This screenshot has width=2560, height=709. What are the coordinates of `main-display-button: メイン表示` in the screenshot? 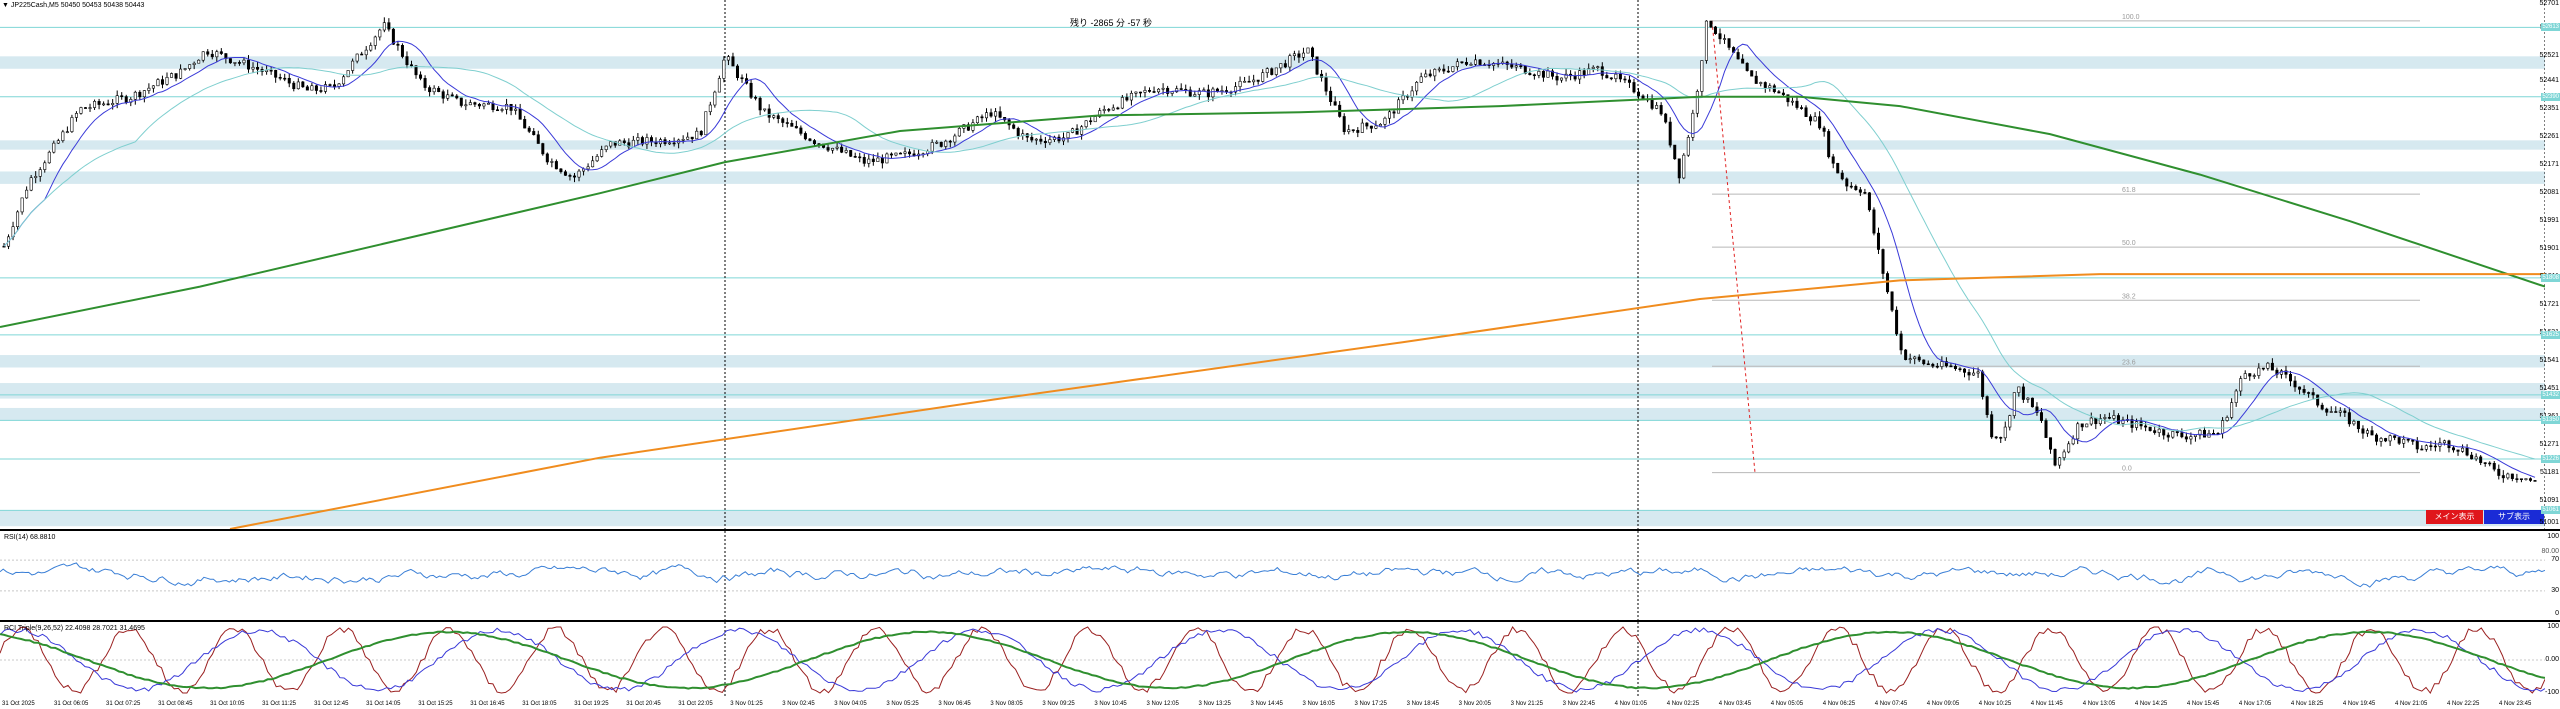 It's located at (2454, 517).